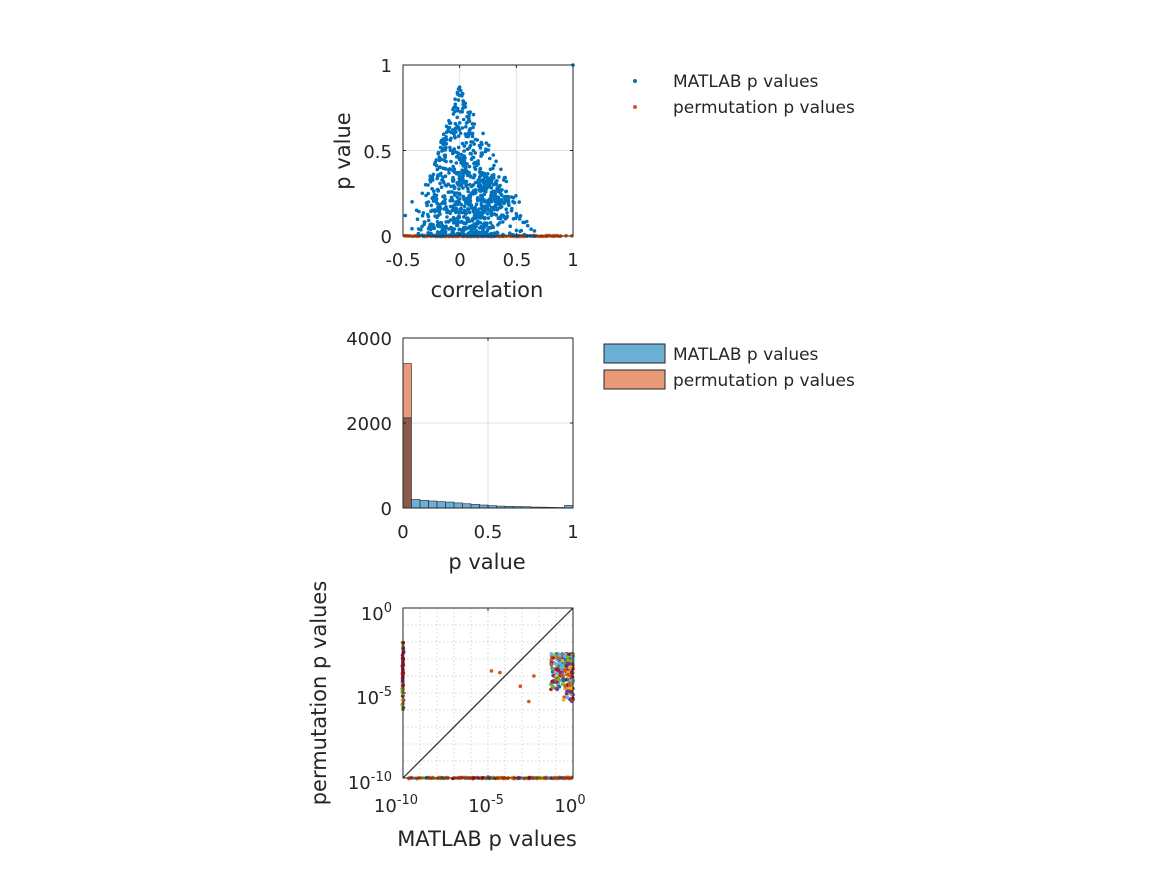 The height and width of the screenshot is (875, 1167). I want to click on xtick-label: -0.5, so click(402, 260).